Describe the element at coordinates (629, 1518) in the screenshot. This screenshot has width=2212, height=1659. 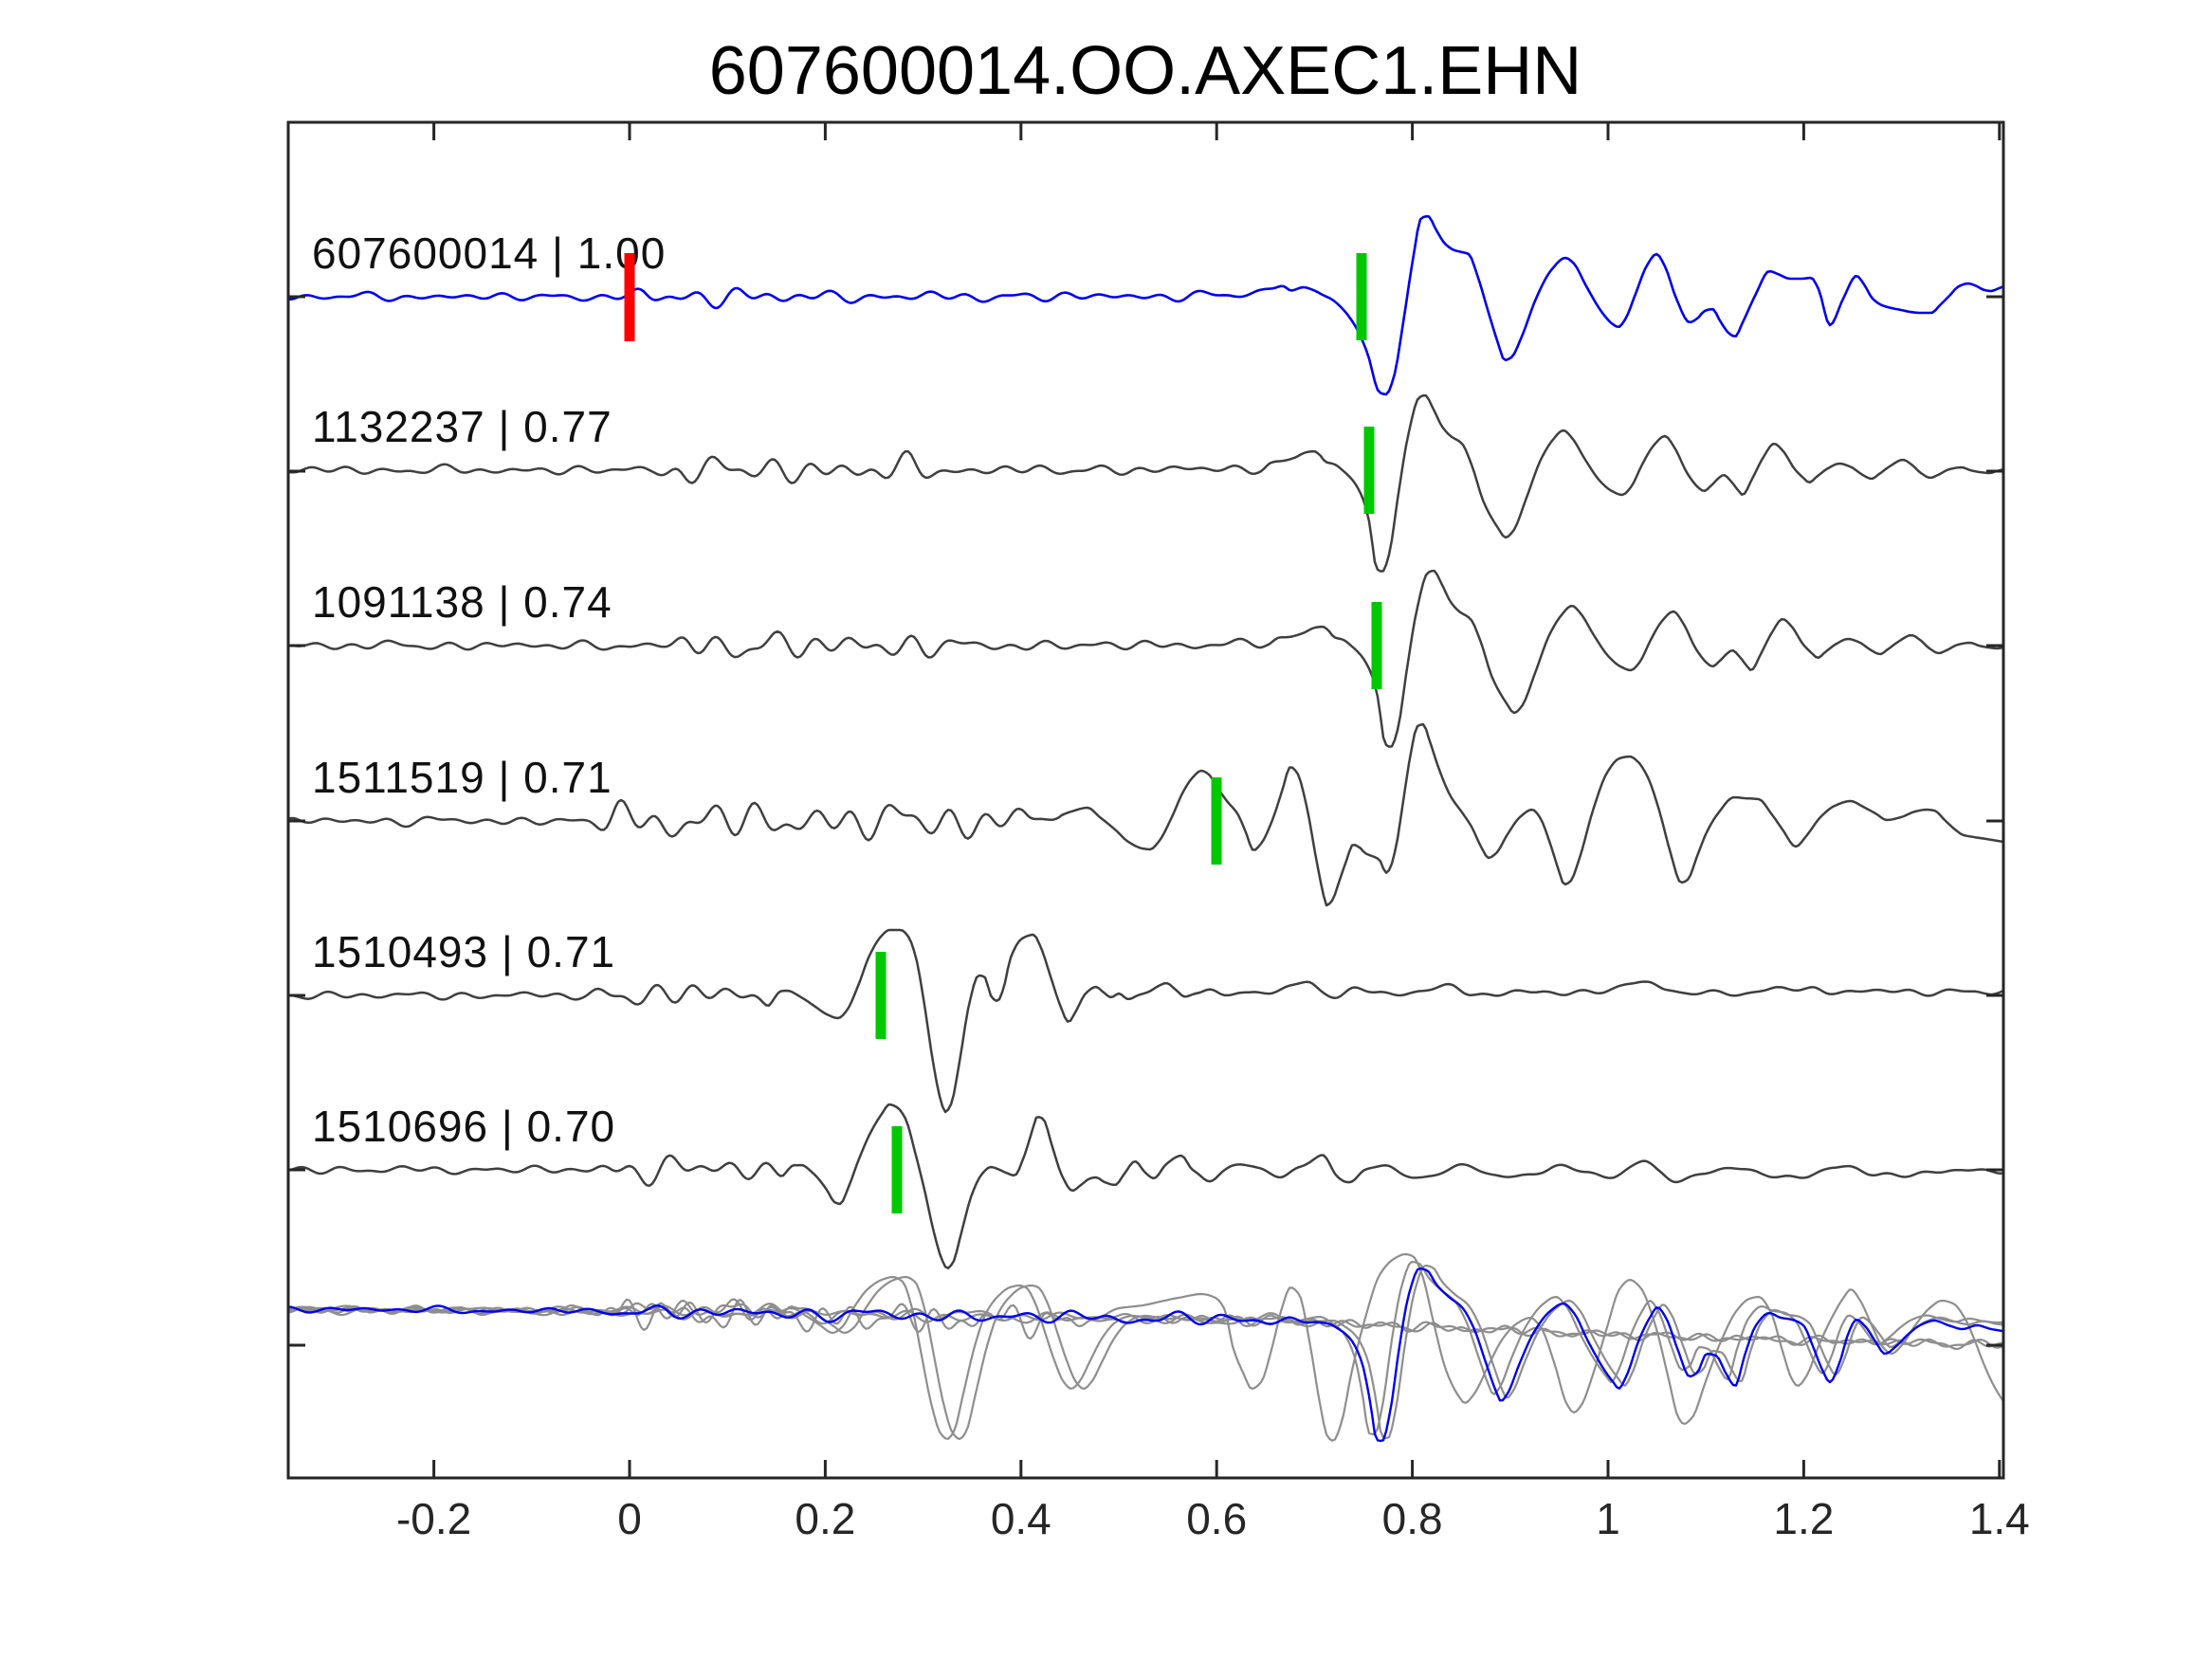
I see `svg-text: 0` at that location.